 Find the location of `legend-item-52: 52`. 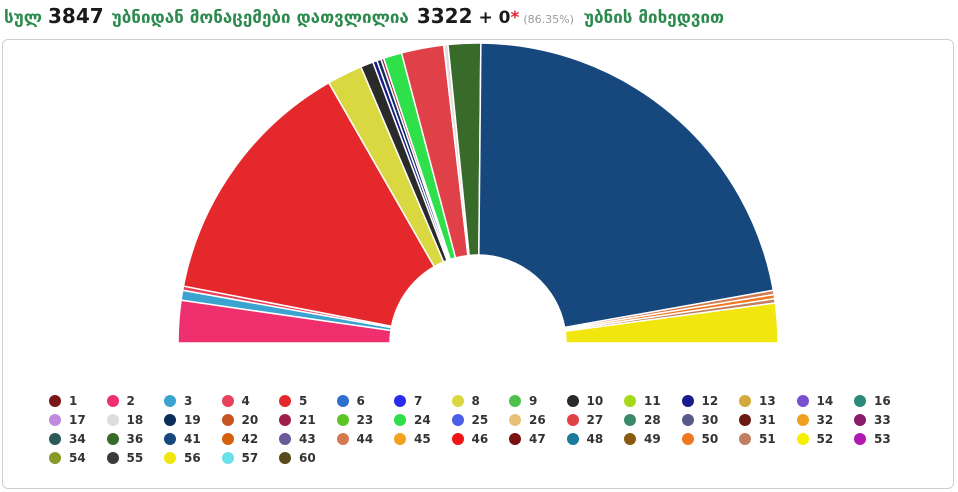

legend-item-52: 52 is located at coordinates (825, 439).